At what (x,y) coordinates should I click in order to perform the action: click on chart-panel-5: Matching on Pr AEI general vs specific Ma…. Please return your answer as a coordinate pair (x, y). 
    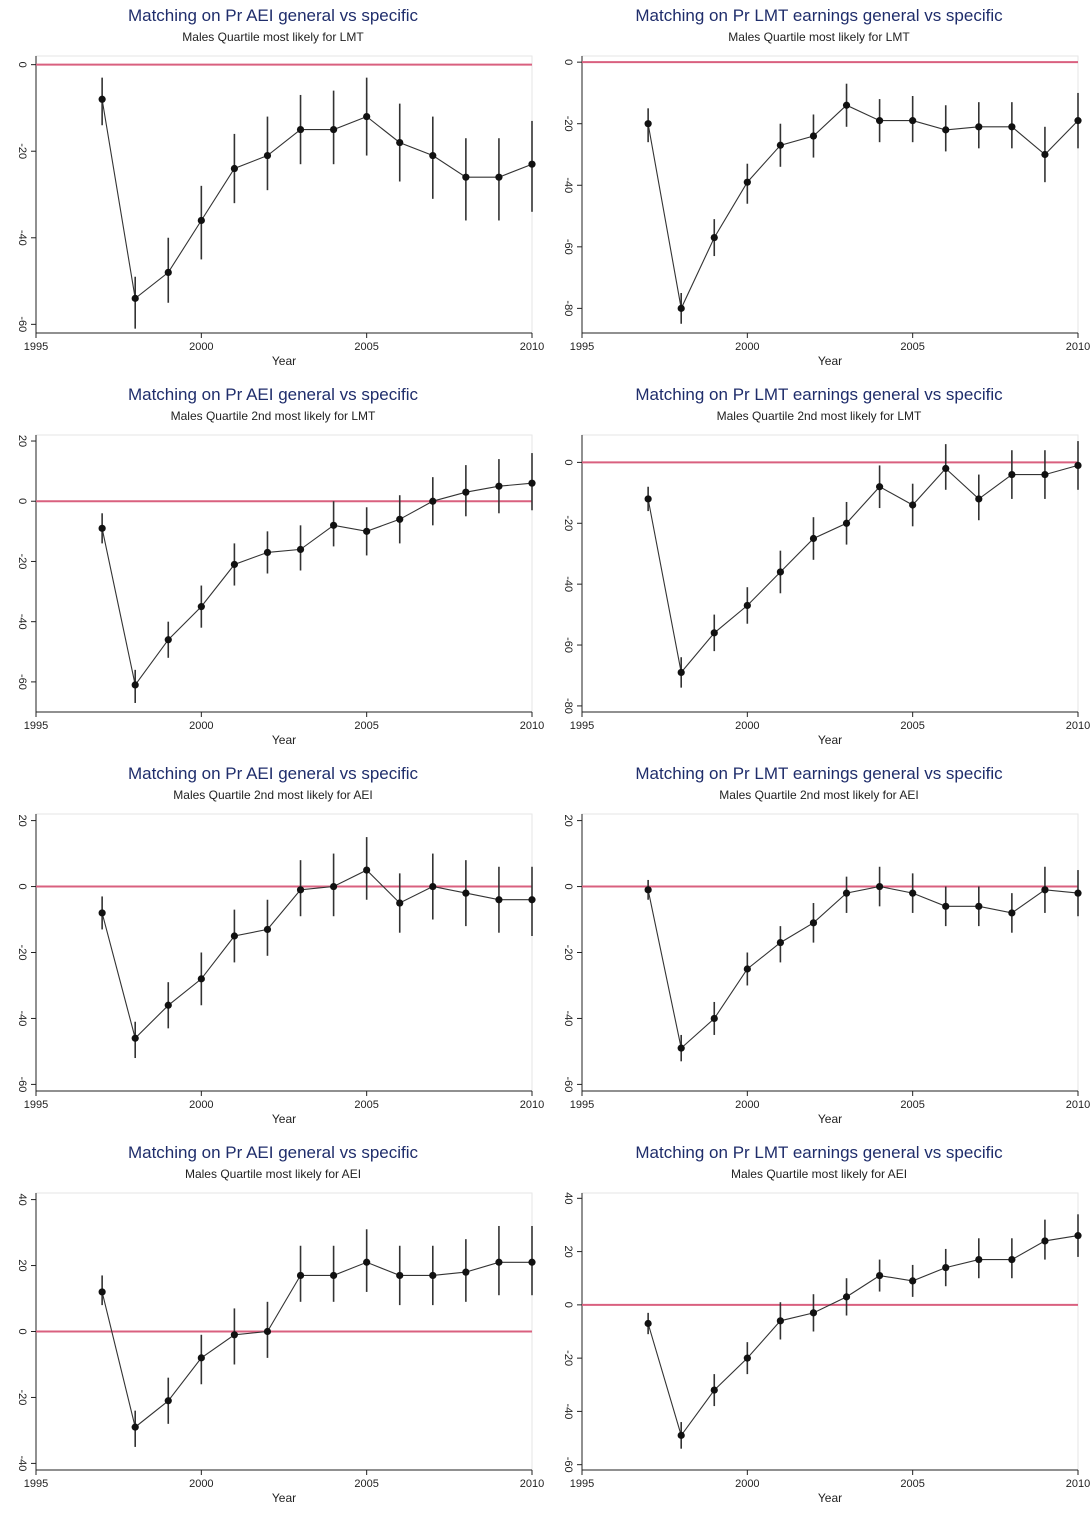
    Looking at the image, I should click on (273, 947).